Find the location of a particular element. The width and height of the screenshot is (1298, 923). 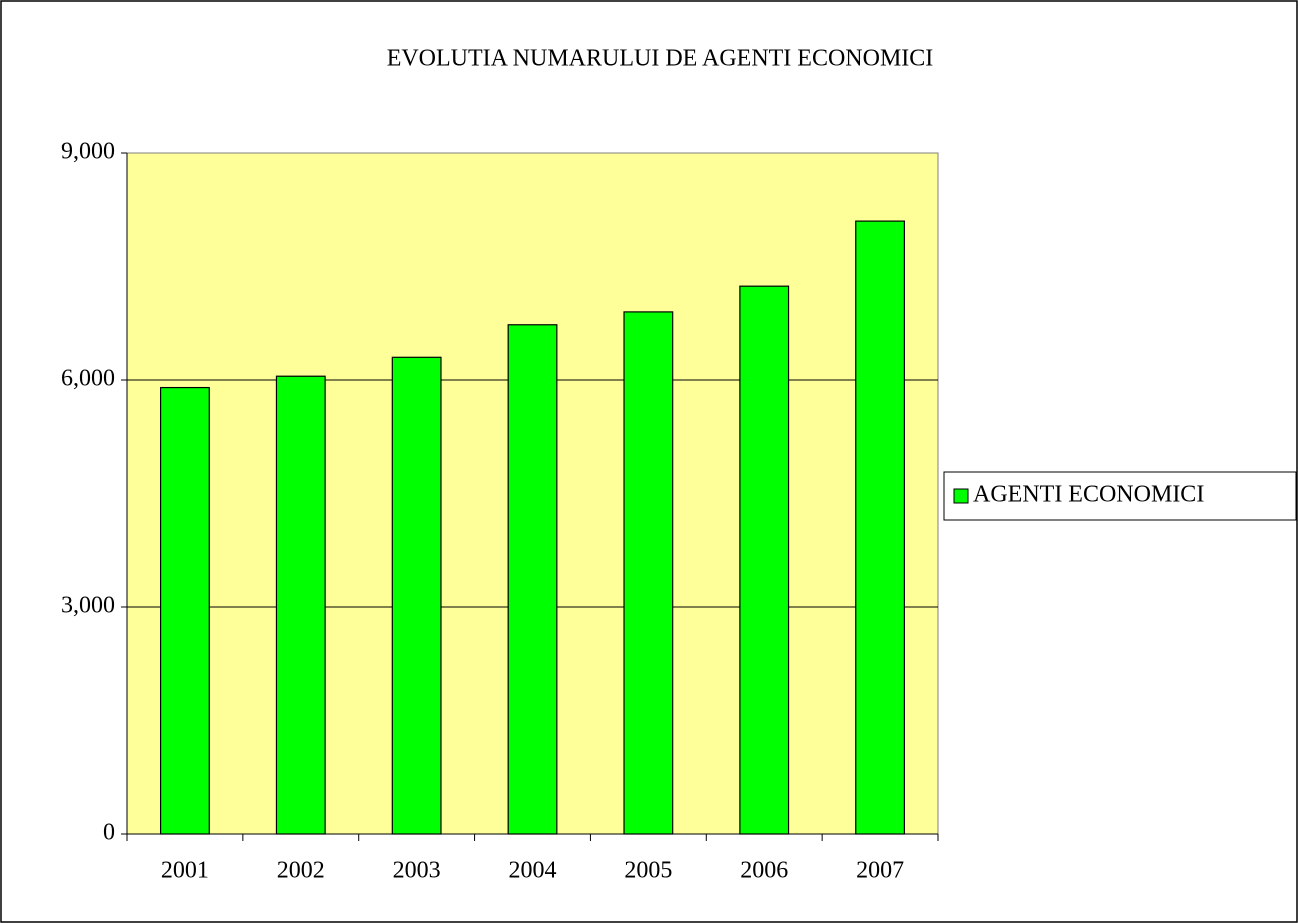

x-tick-label: 2002 is located at coordinates (301, 871).